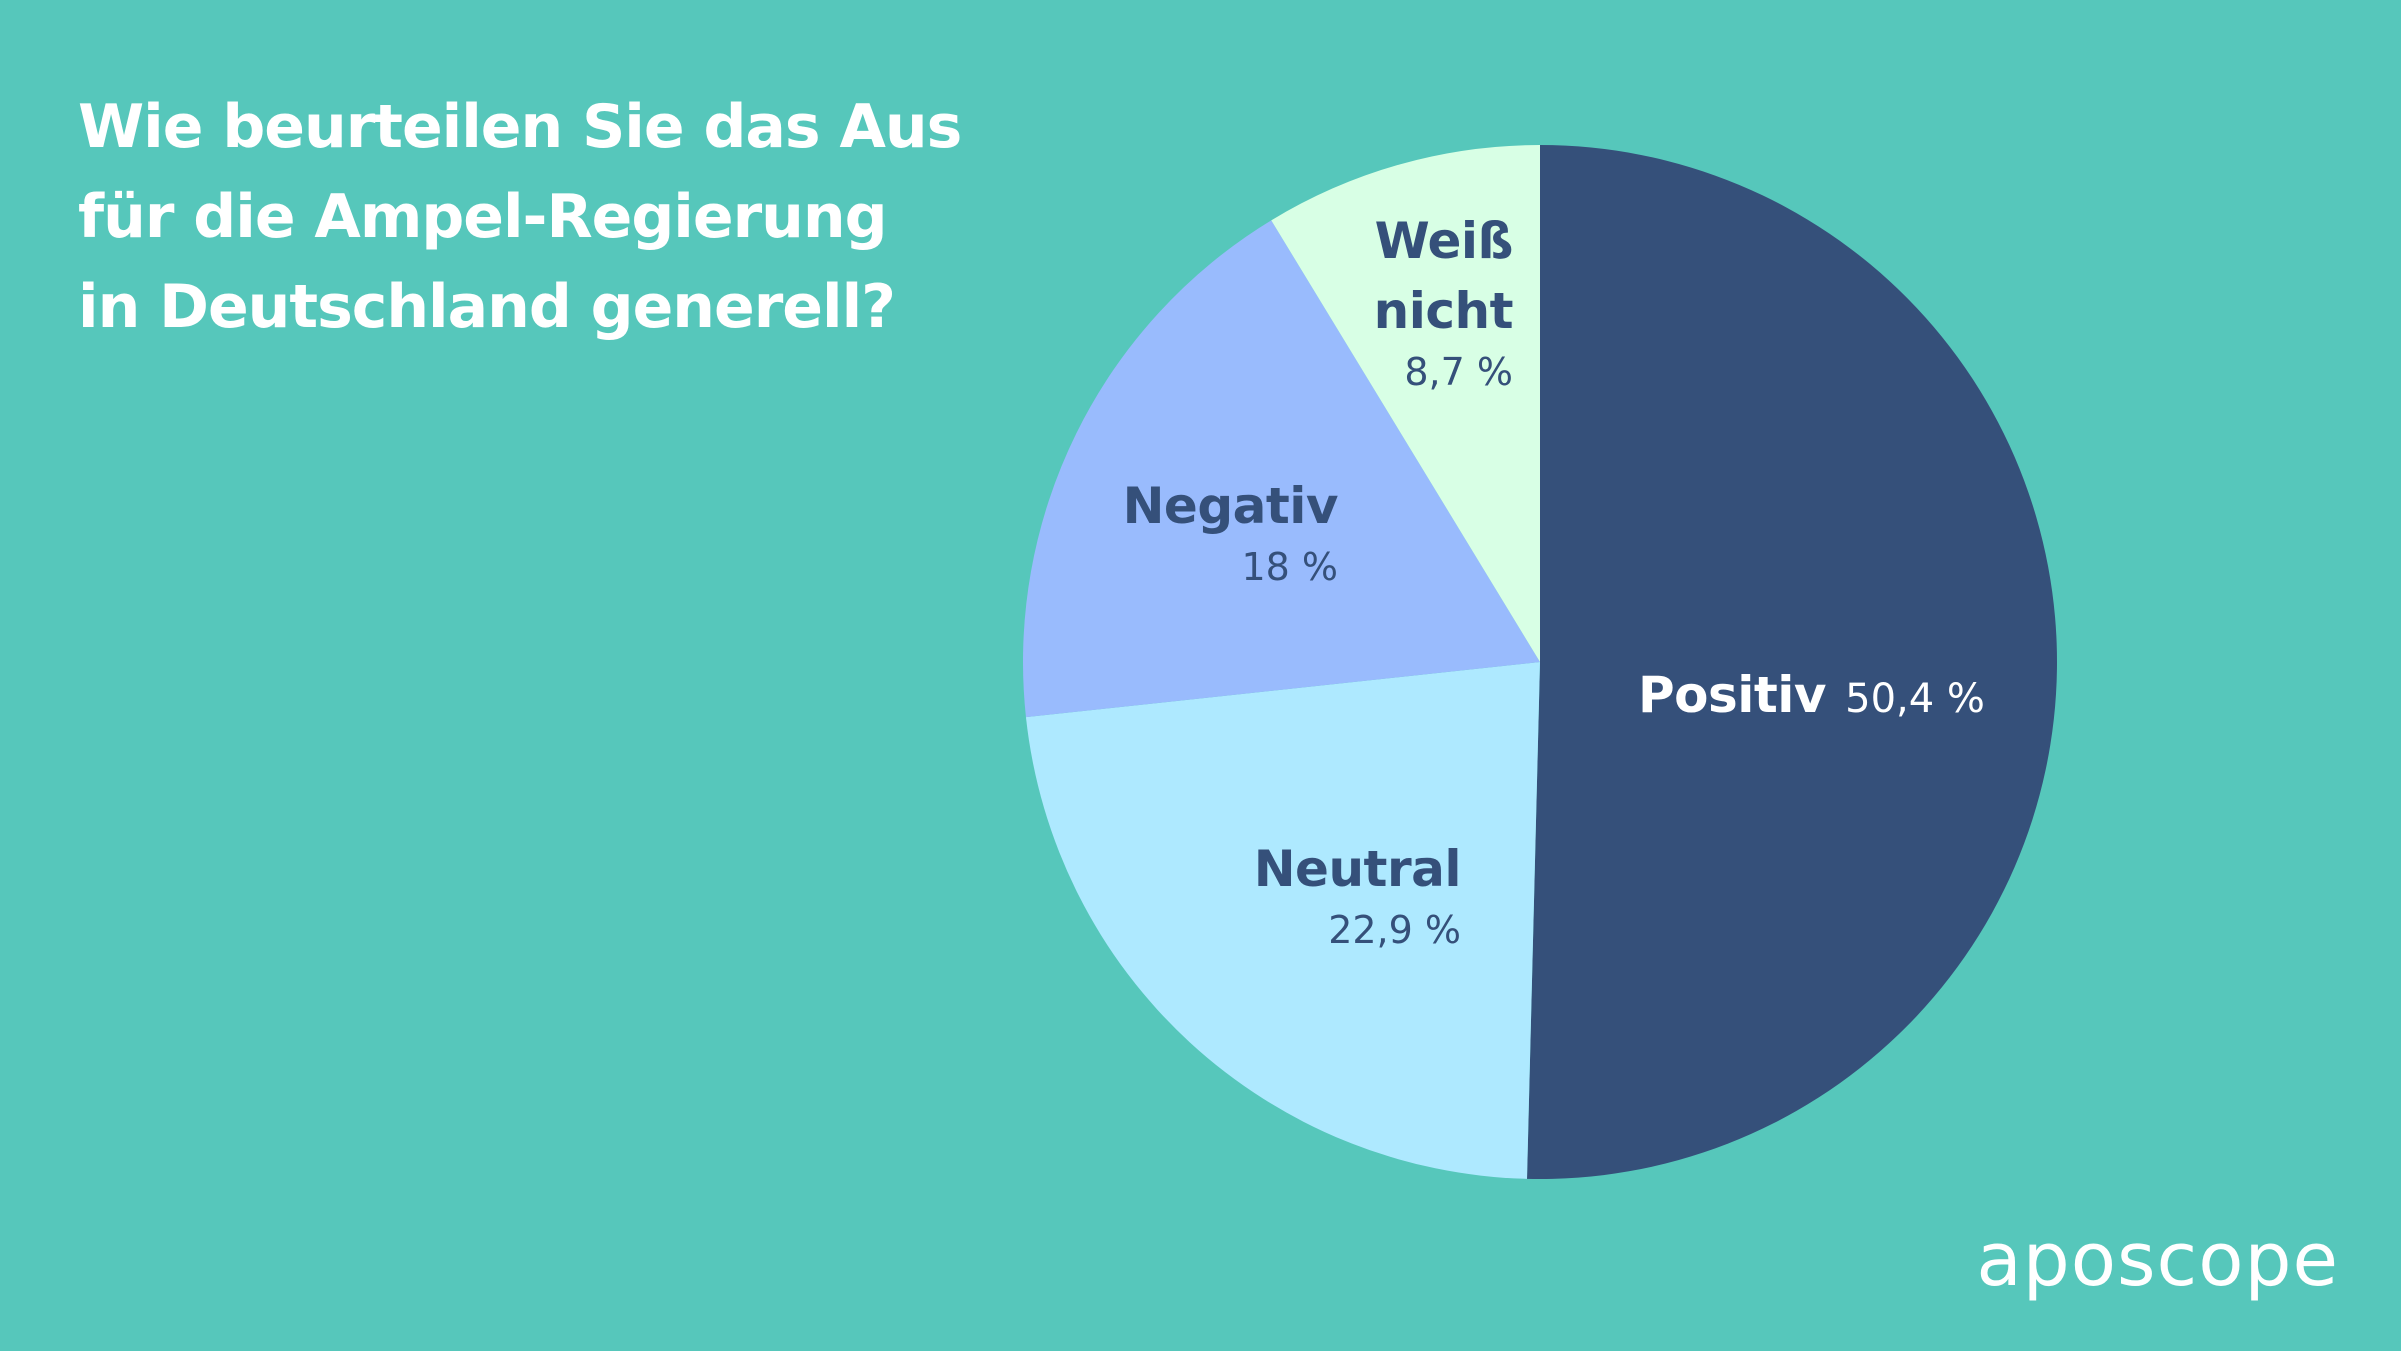  What do you see at coordinates (487, 307) in the screenshot?
I see `title-line-3: in Deutschland generell?` at bounding box center [487, 307].